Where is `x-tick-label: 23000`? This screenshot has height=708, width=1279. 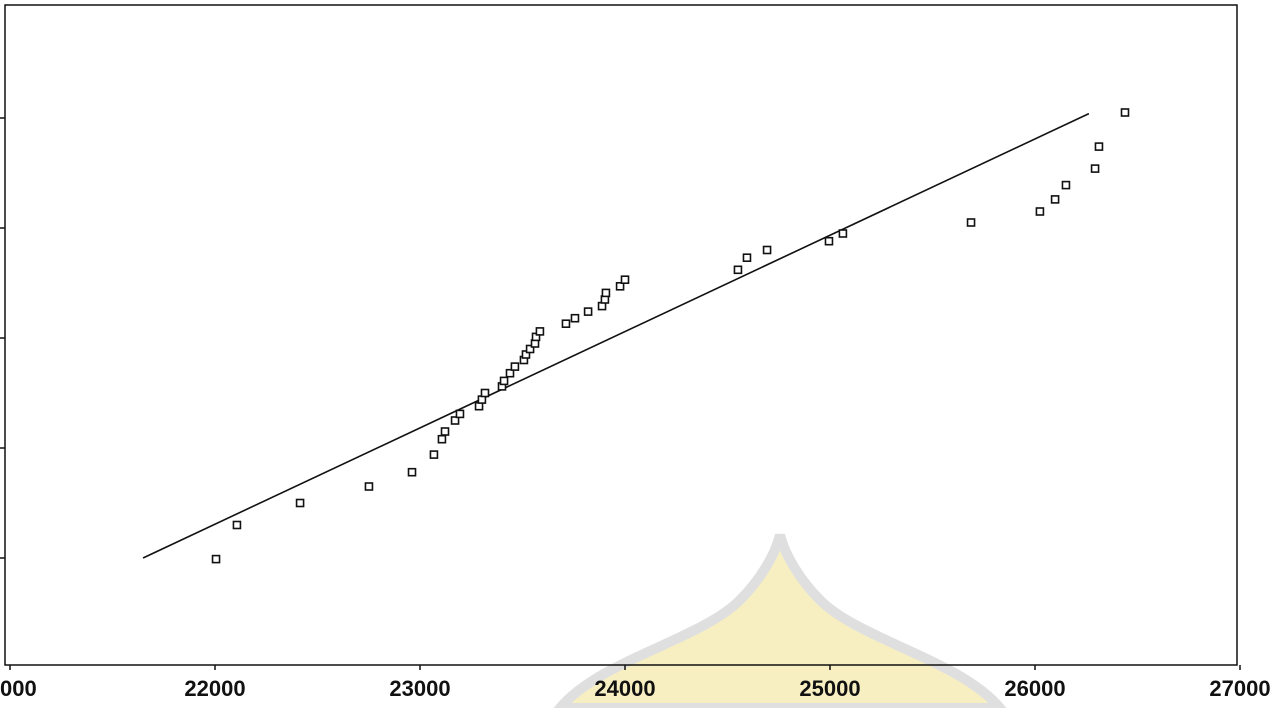
x-tick-label: 23000 is located at coordinates (419, 688).